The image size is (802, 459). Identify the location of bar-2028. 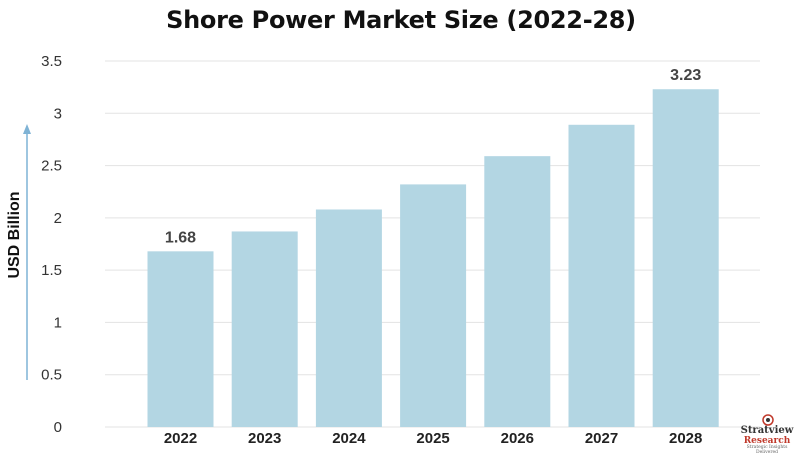
(685, 258).